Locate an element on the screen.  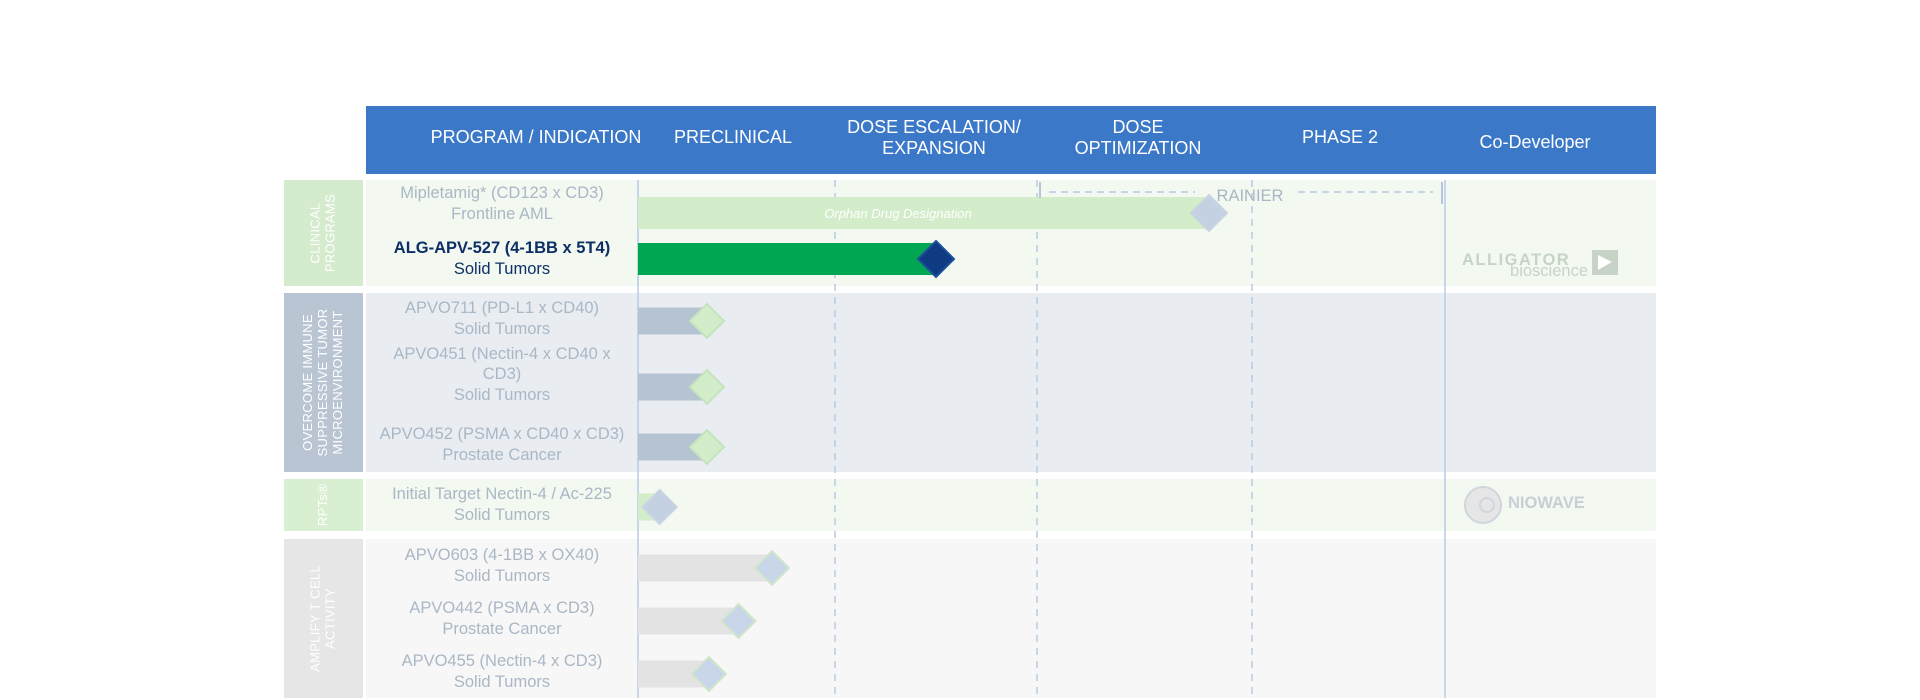
trial-annotation: RAINIER is located at coordinates (1241, 193).